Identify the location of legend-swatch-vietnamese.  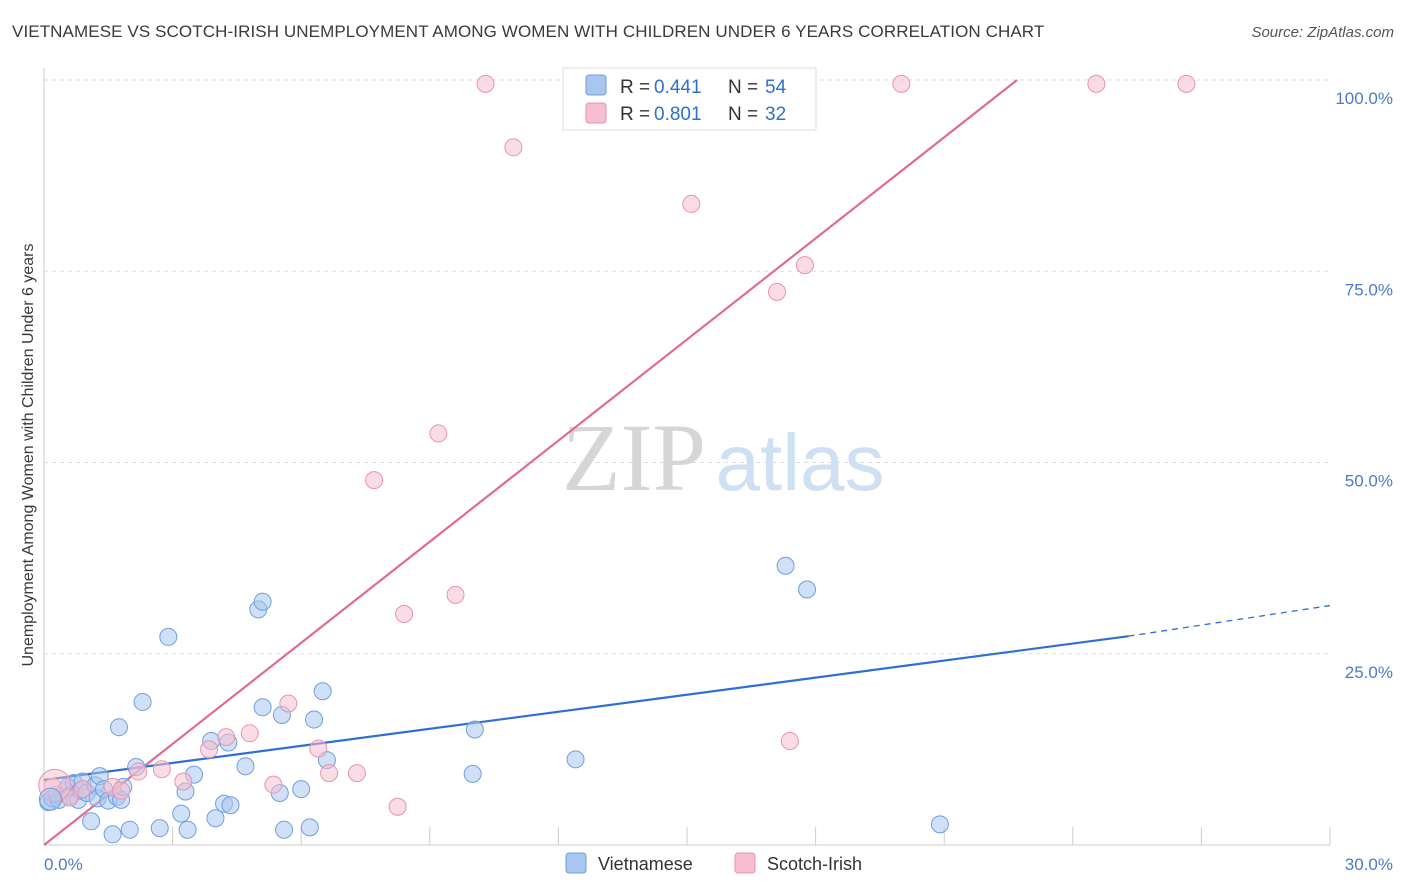
(596, 85).